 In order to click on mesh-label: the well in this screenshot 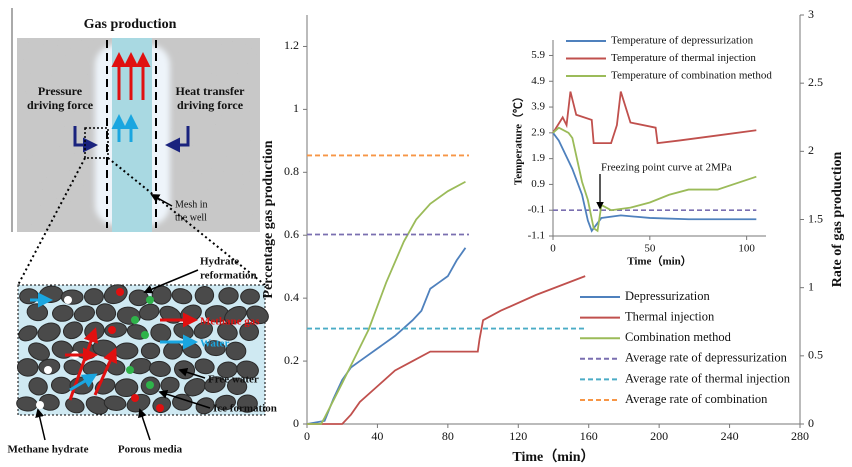, I will do `click(191, 217)`.